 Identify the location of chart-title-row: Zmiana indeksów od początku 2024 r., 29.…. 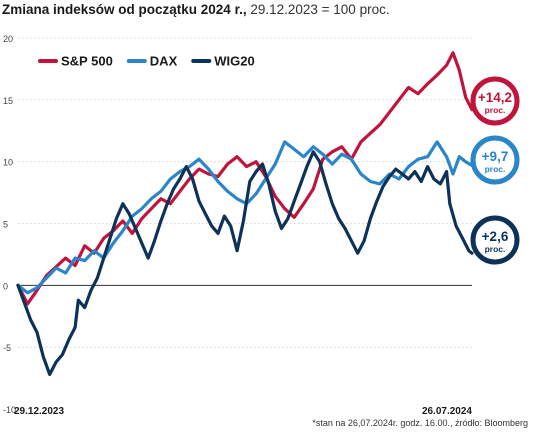
(196, 9).